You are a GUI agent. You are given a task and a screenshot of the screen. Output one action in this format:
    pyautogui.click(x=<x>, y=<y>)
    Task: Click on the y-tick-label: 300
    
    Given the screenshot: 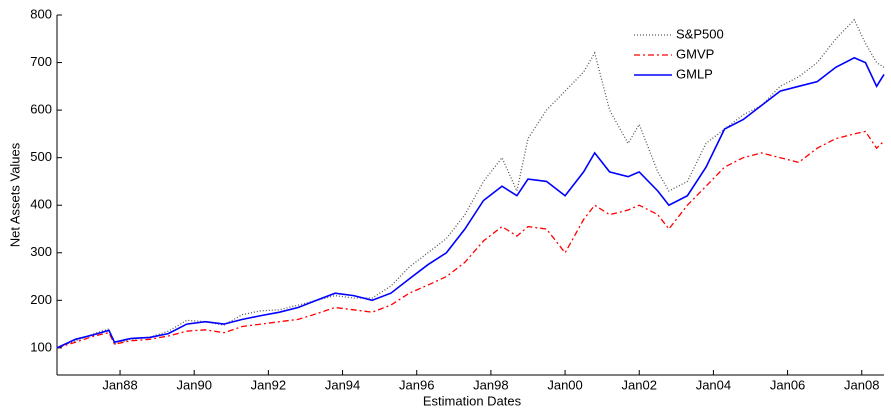 What is the action you would take?
    pyautogui.click(x=41, y=251)
    